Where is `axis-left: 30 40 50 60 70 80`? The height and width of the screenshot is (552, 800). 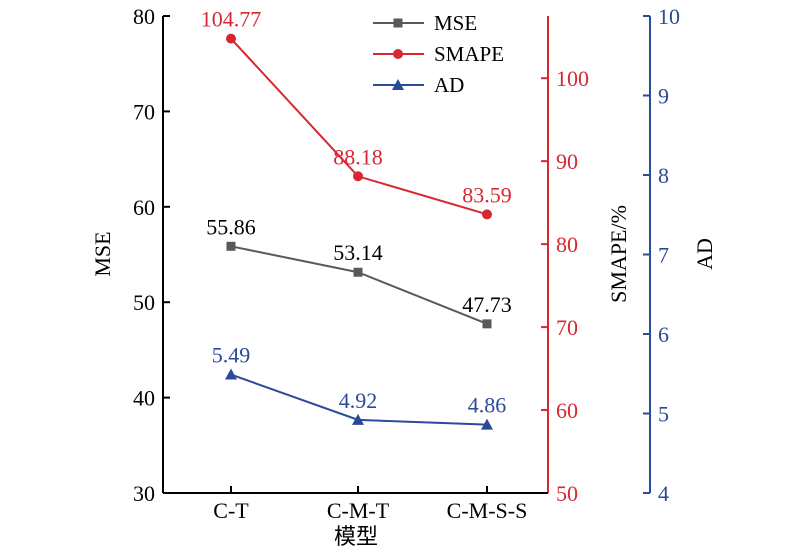 axis-left: 30 40 50 60 70 80 is located at coordinates (151, 255).